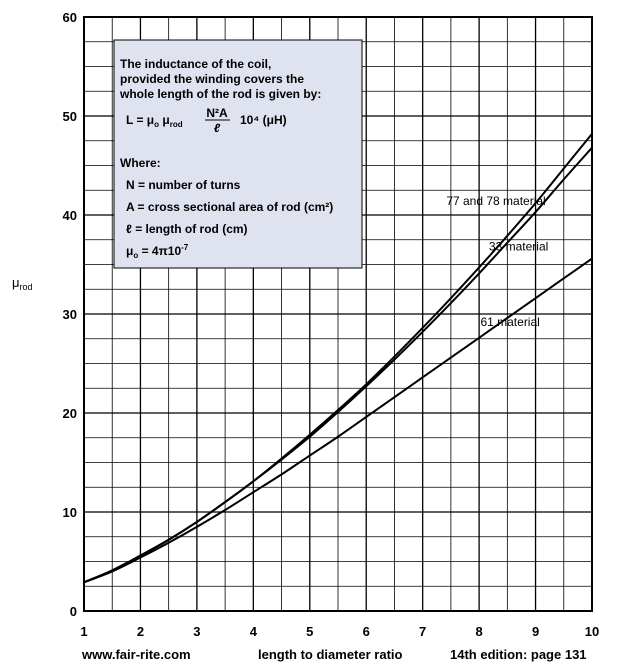 The height and width of the screenshot is (672, 620). Describe the element at coordinates (83, 631) in the screenshot. I see `x-tick-label: 1` at that location.